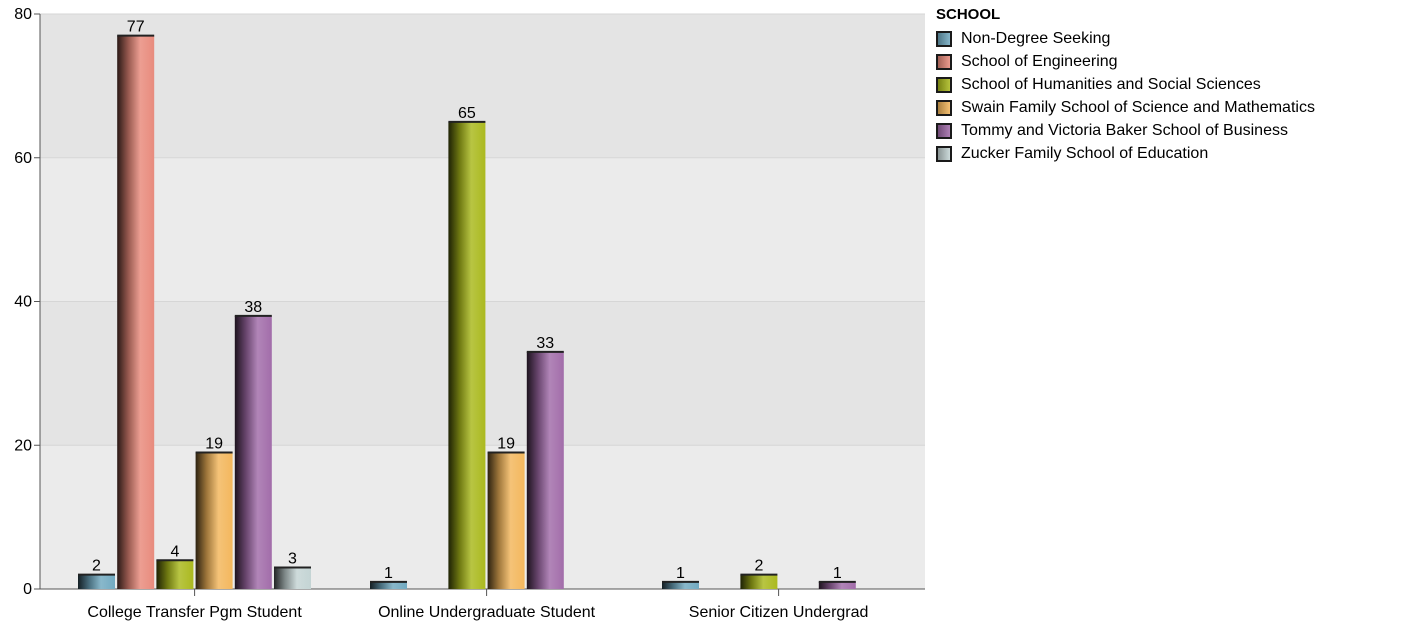 The width and height of the screenshot is (1421, 629). What do you see at coordinates (487, 612) in the screenshot?
I see `x-tick-label: Online Undergraduate Student` at bounding box center [487, 612].